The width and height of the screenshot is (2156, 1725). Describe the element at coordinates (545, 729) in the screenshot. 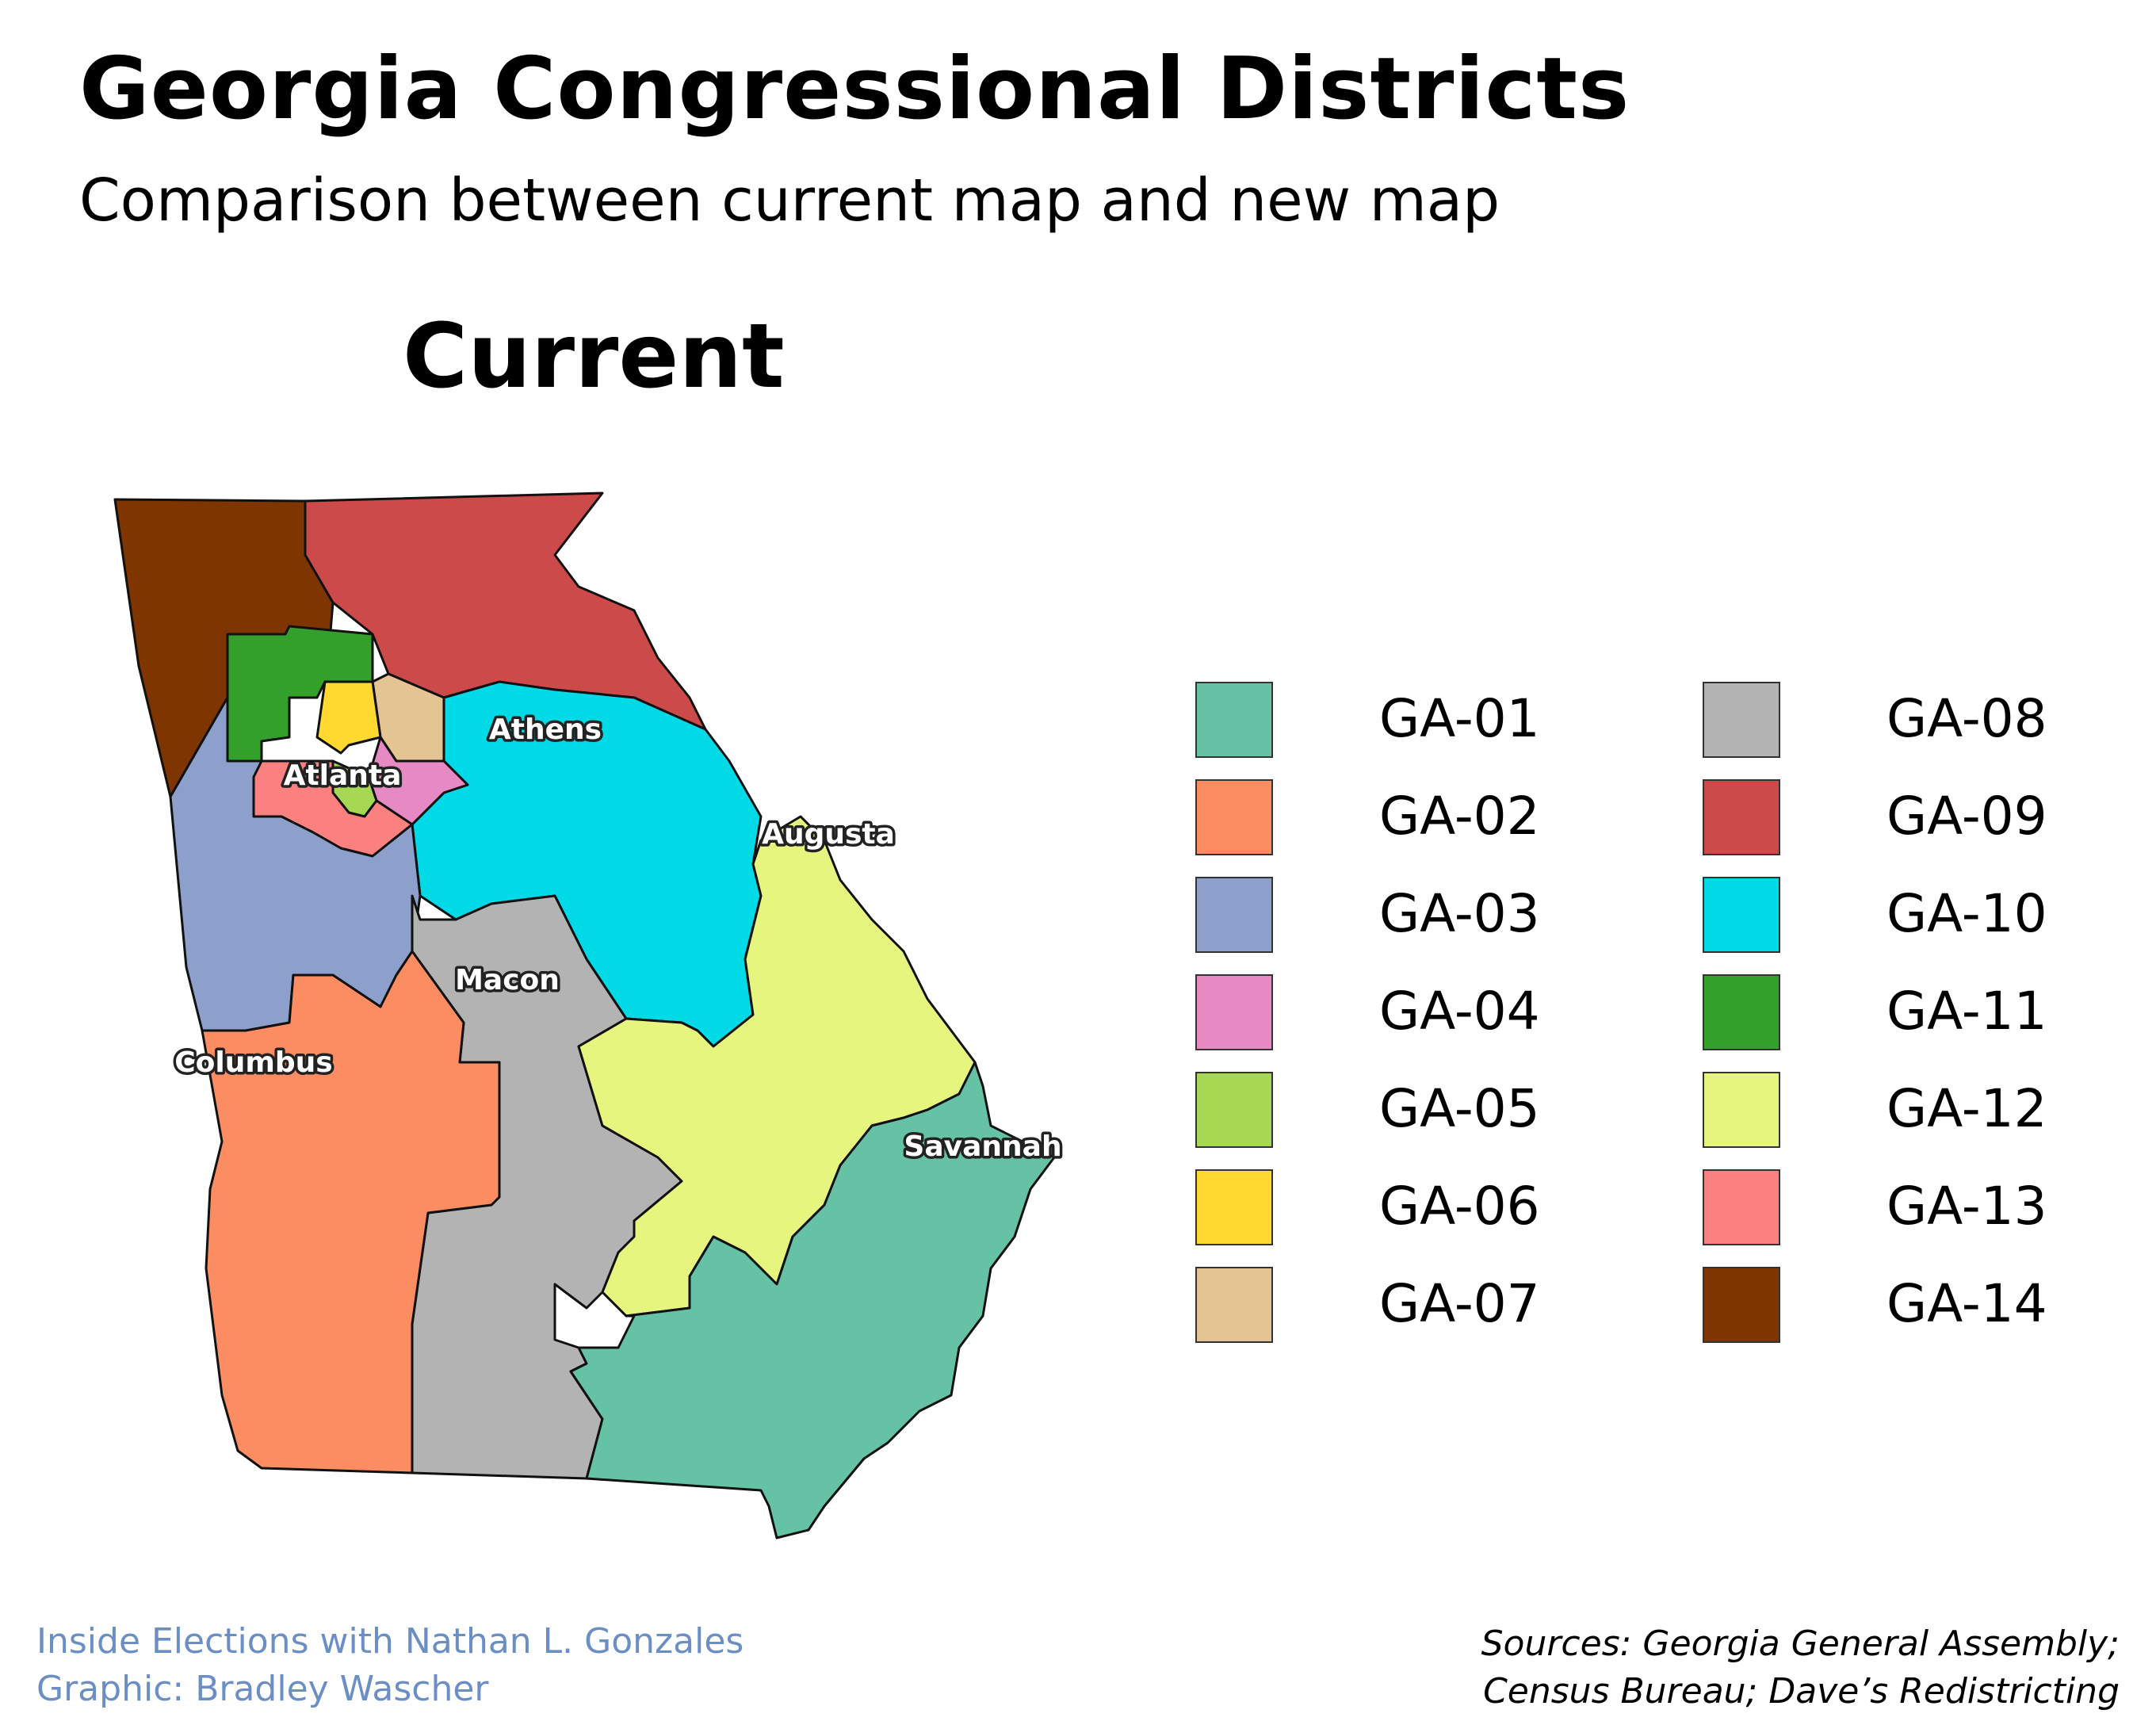

I see `city-label-athens: Athens` at that location.